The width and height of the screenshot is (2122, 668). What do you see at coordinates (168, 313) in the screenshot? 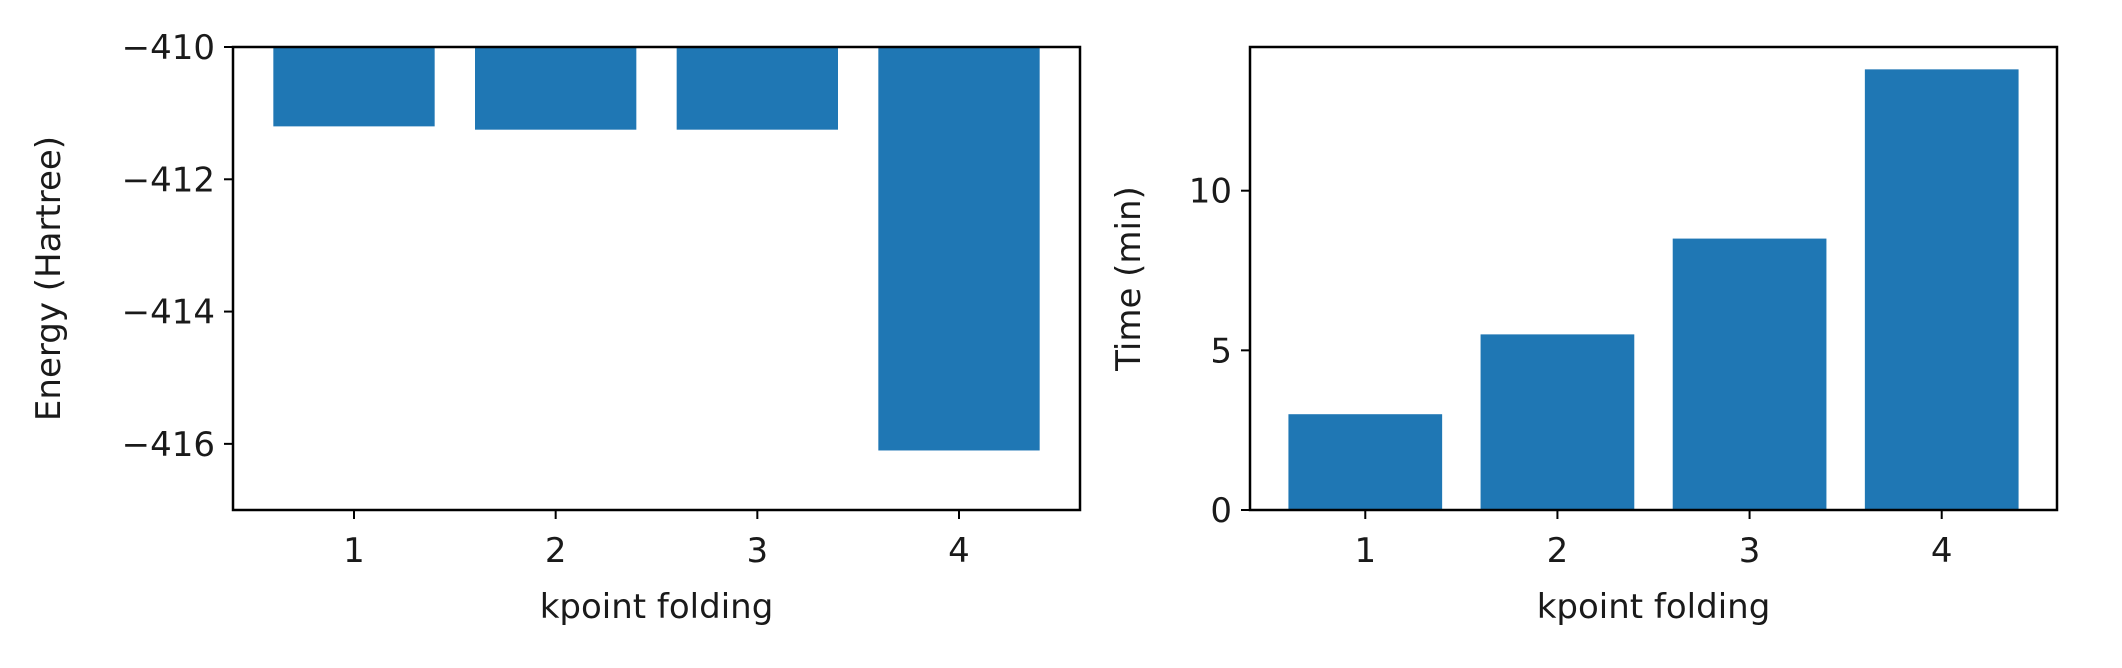
I see `energy-y-tick-label: −414` at bounding box center [168, 313].